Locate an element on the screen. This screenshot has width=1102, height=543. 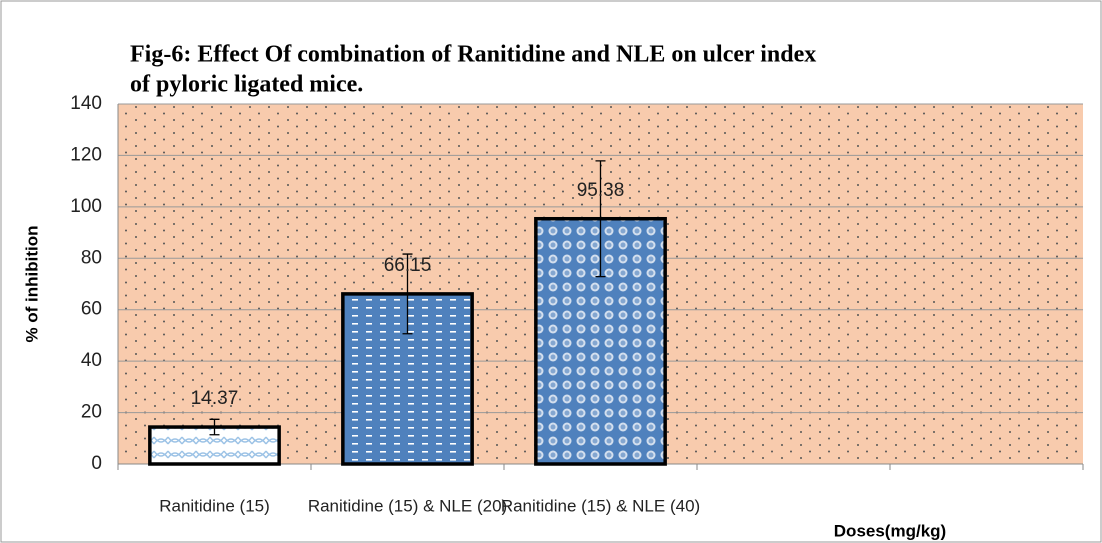
y-tick-label: 0 is located at coordinates (96, 463).